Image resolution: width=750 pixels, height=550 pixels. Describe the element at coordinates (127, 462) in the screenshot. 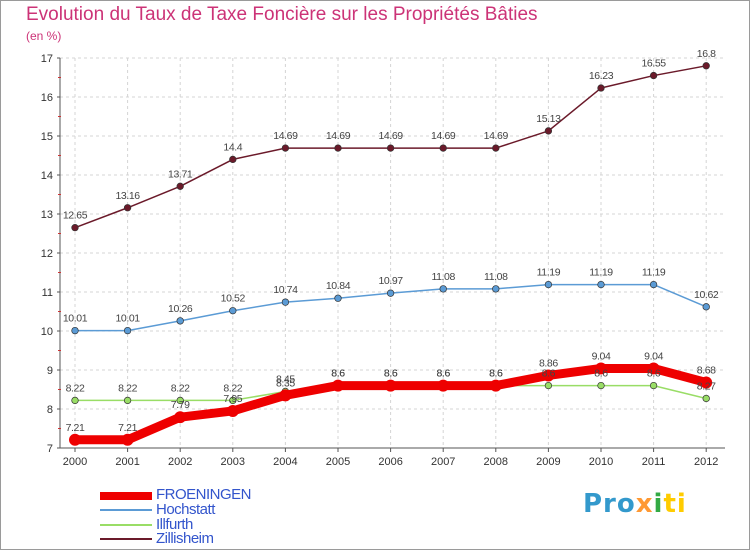

I see `x-tick-label: 2001` at that location.